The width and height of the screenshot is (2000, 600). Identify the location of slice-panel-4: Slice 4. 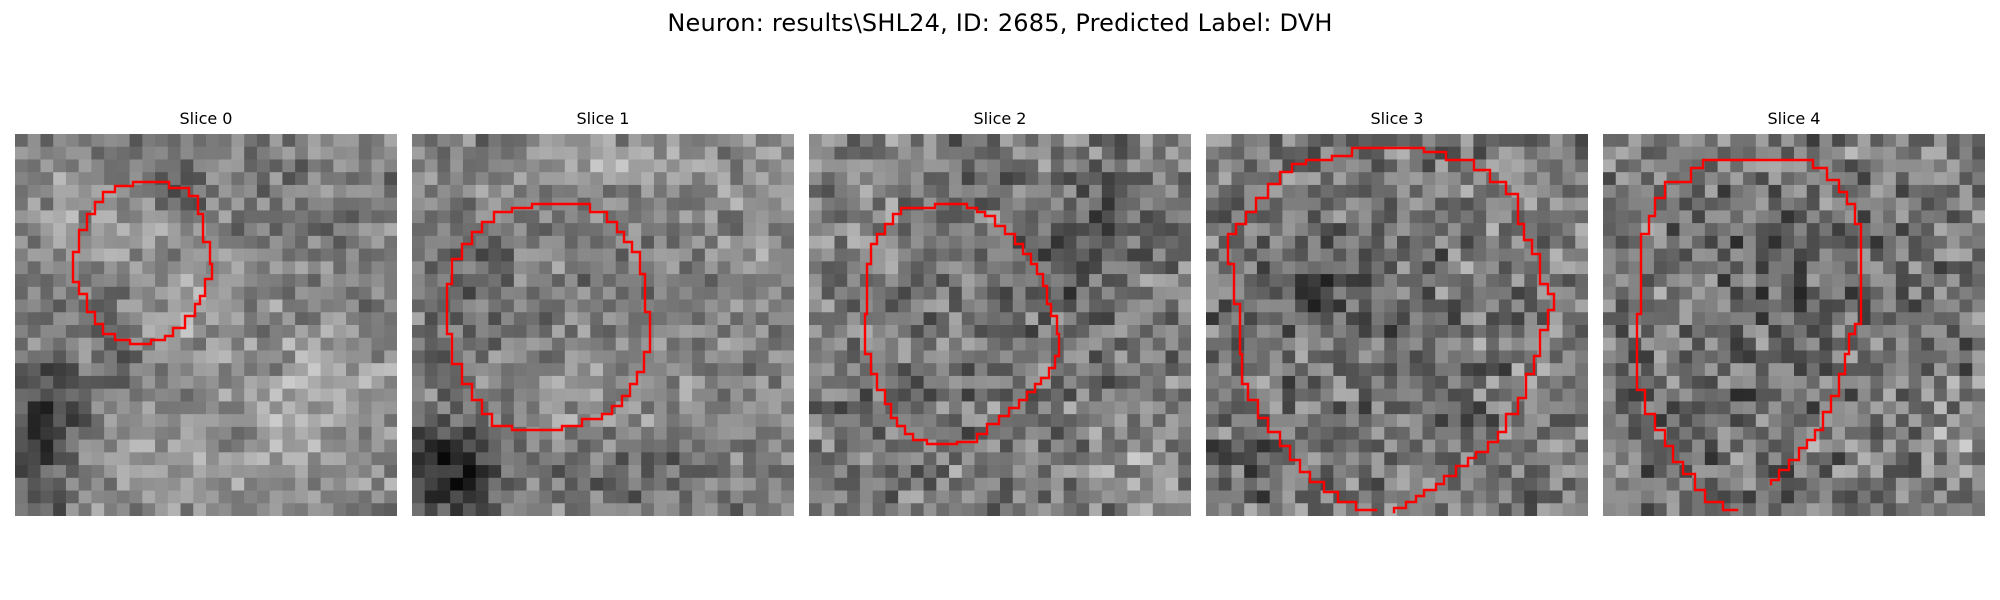
(1794, 313).